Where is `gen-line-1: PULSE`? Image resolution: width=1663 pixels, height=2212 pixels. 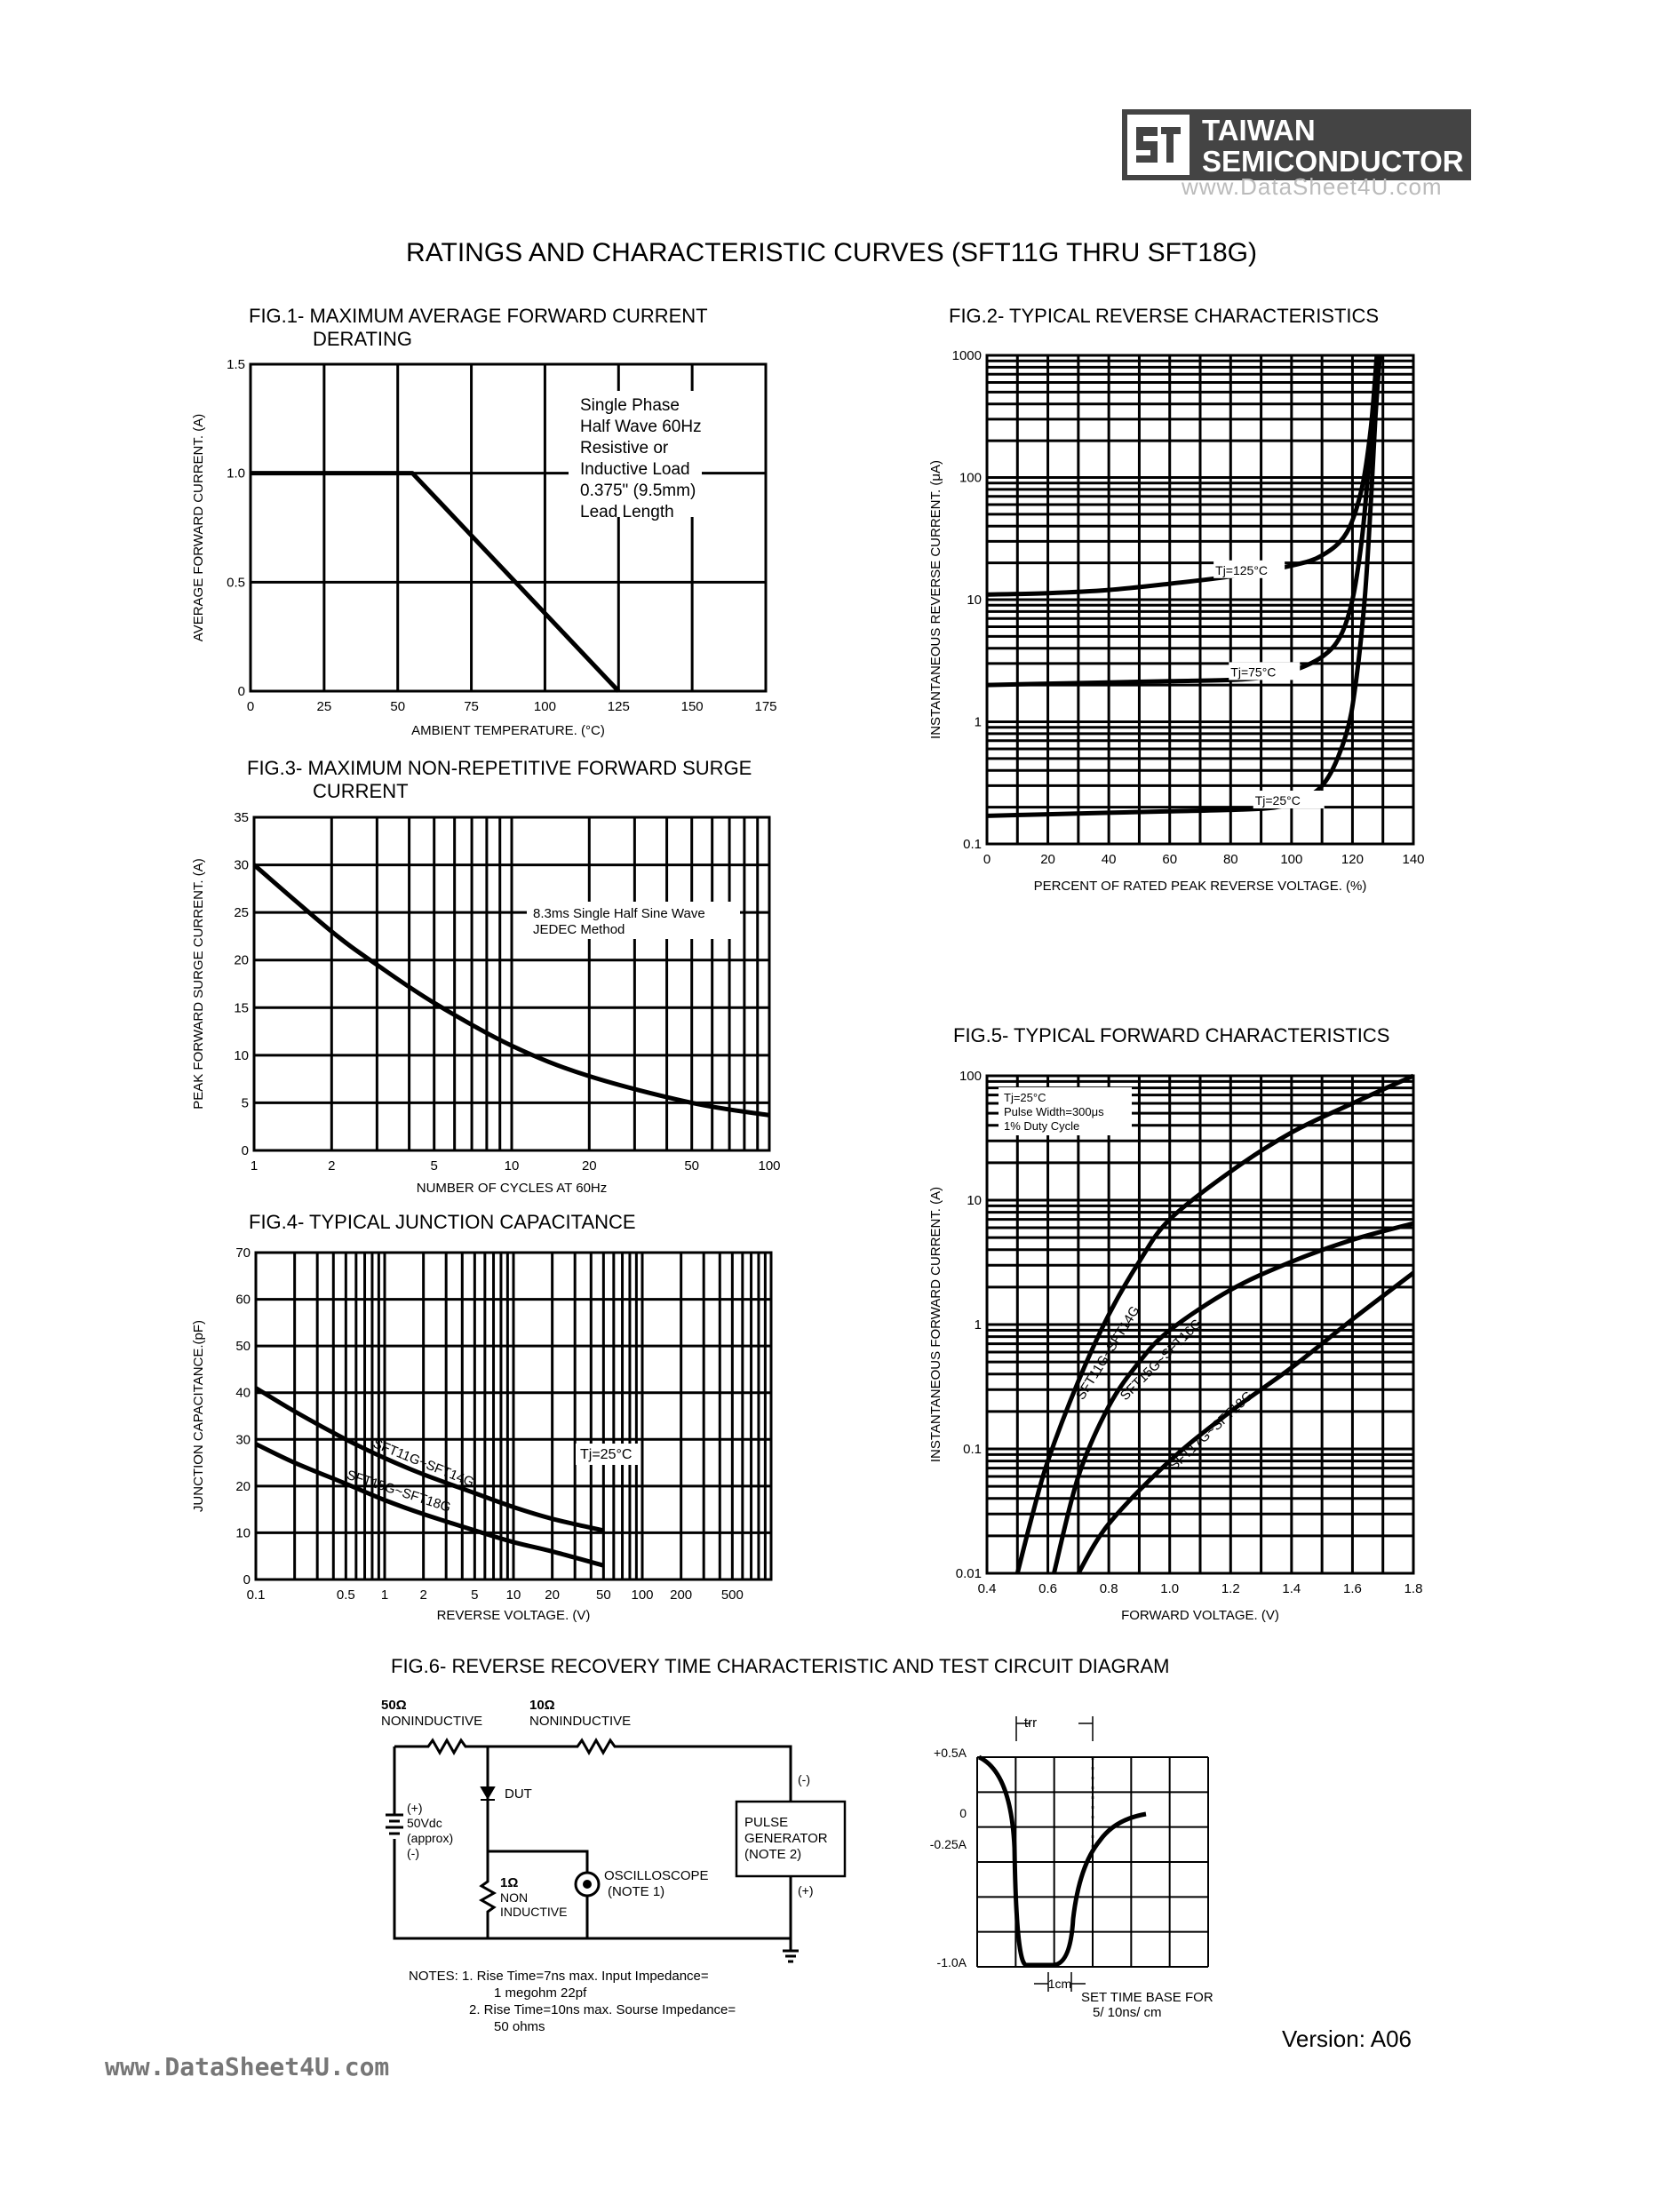 gen-line-1: PULSE is located at coordinates (766, 1823).